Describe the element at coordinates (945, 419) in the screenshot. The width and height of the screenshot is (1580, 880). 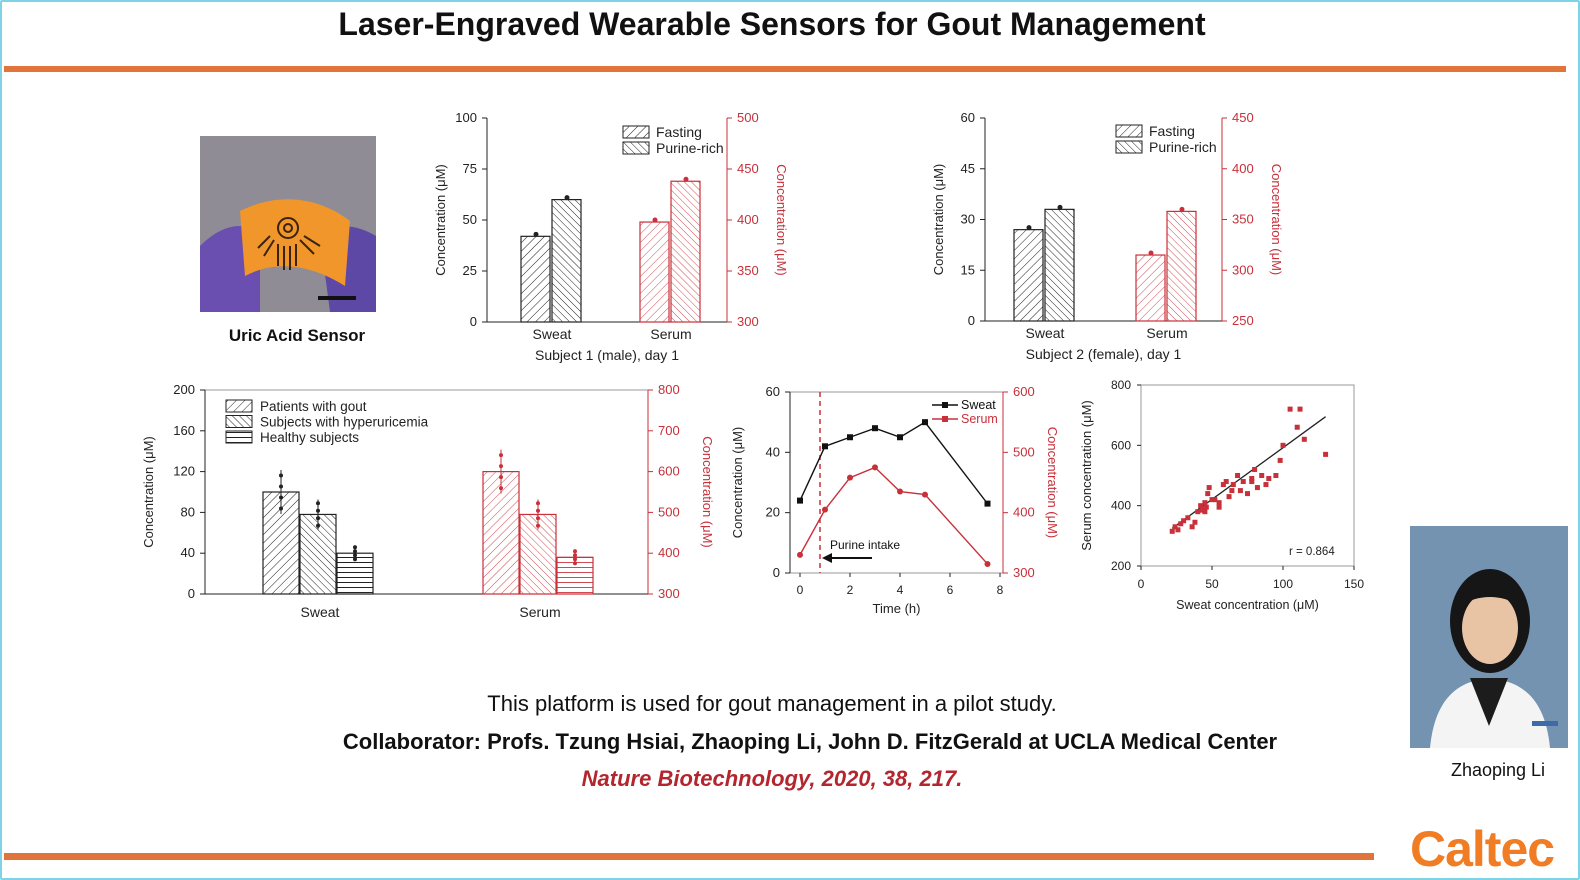
I see `p4-legend-marker` at that location.